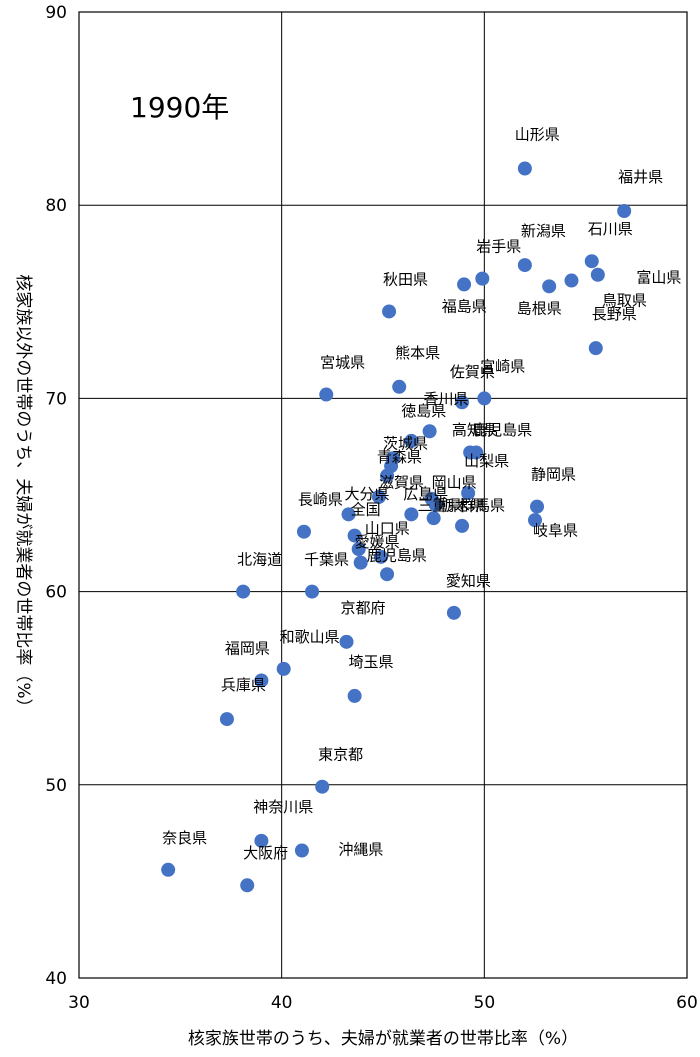 The height and width of the screenshot is (1057, 700). Describe the element at coordinates (23, 494) in the screenshot. I see `y-axis-title: 核家族以外の世帯のうち、夫婦が就業者の世帯比率（%）` at that location.